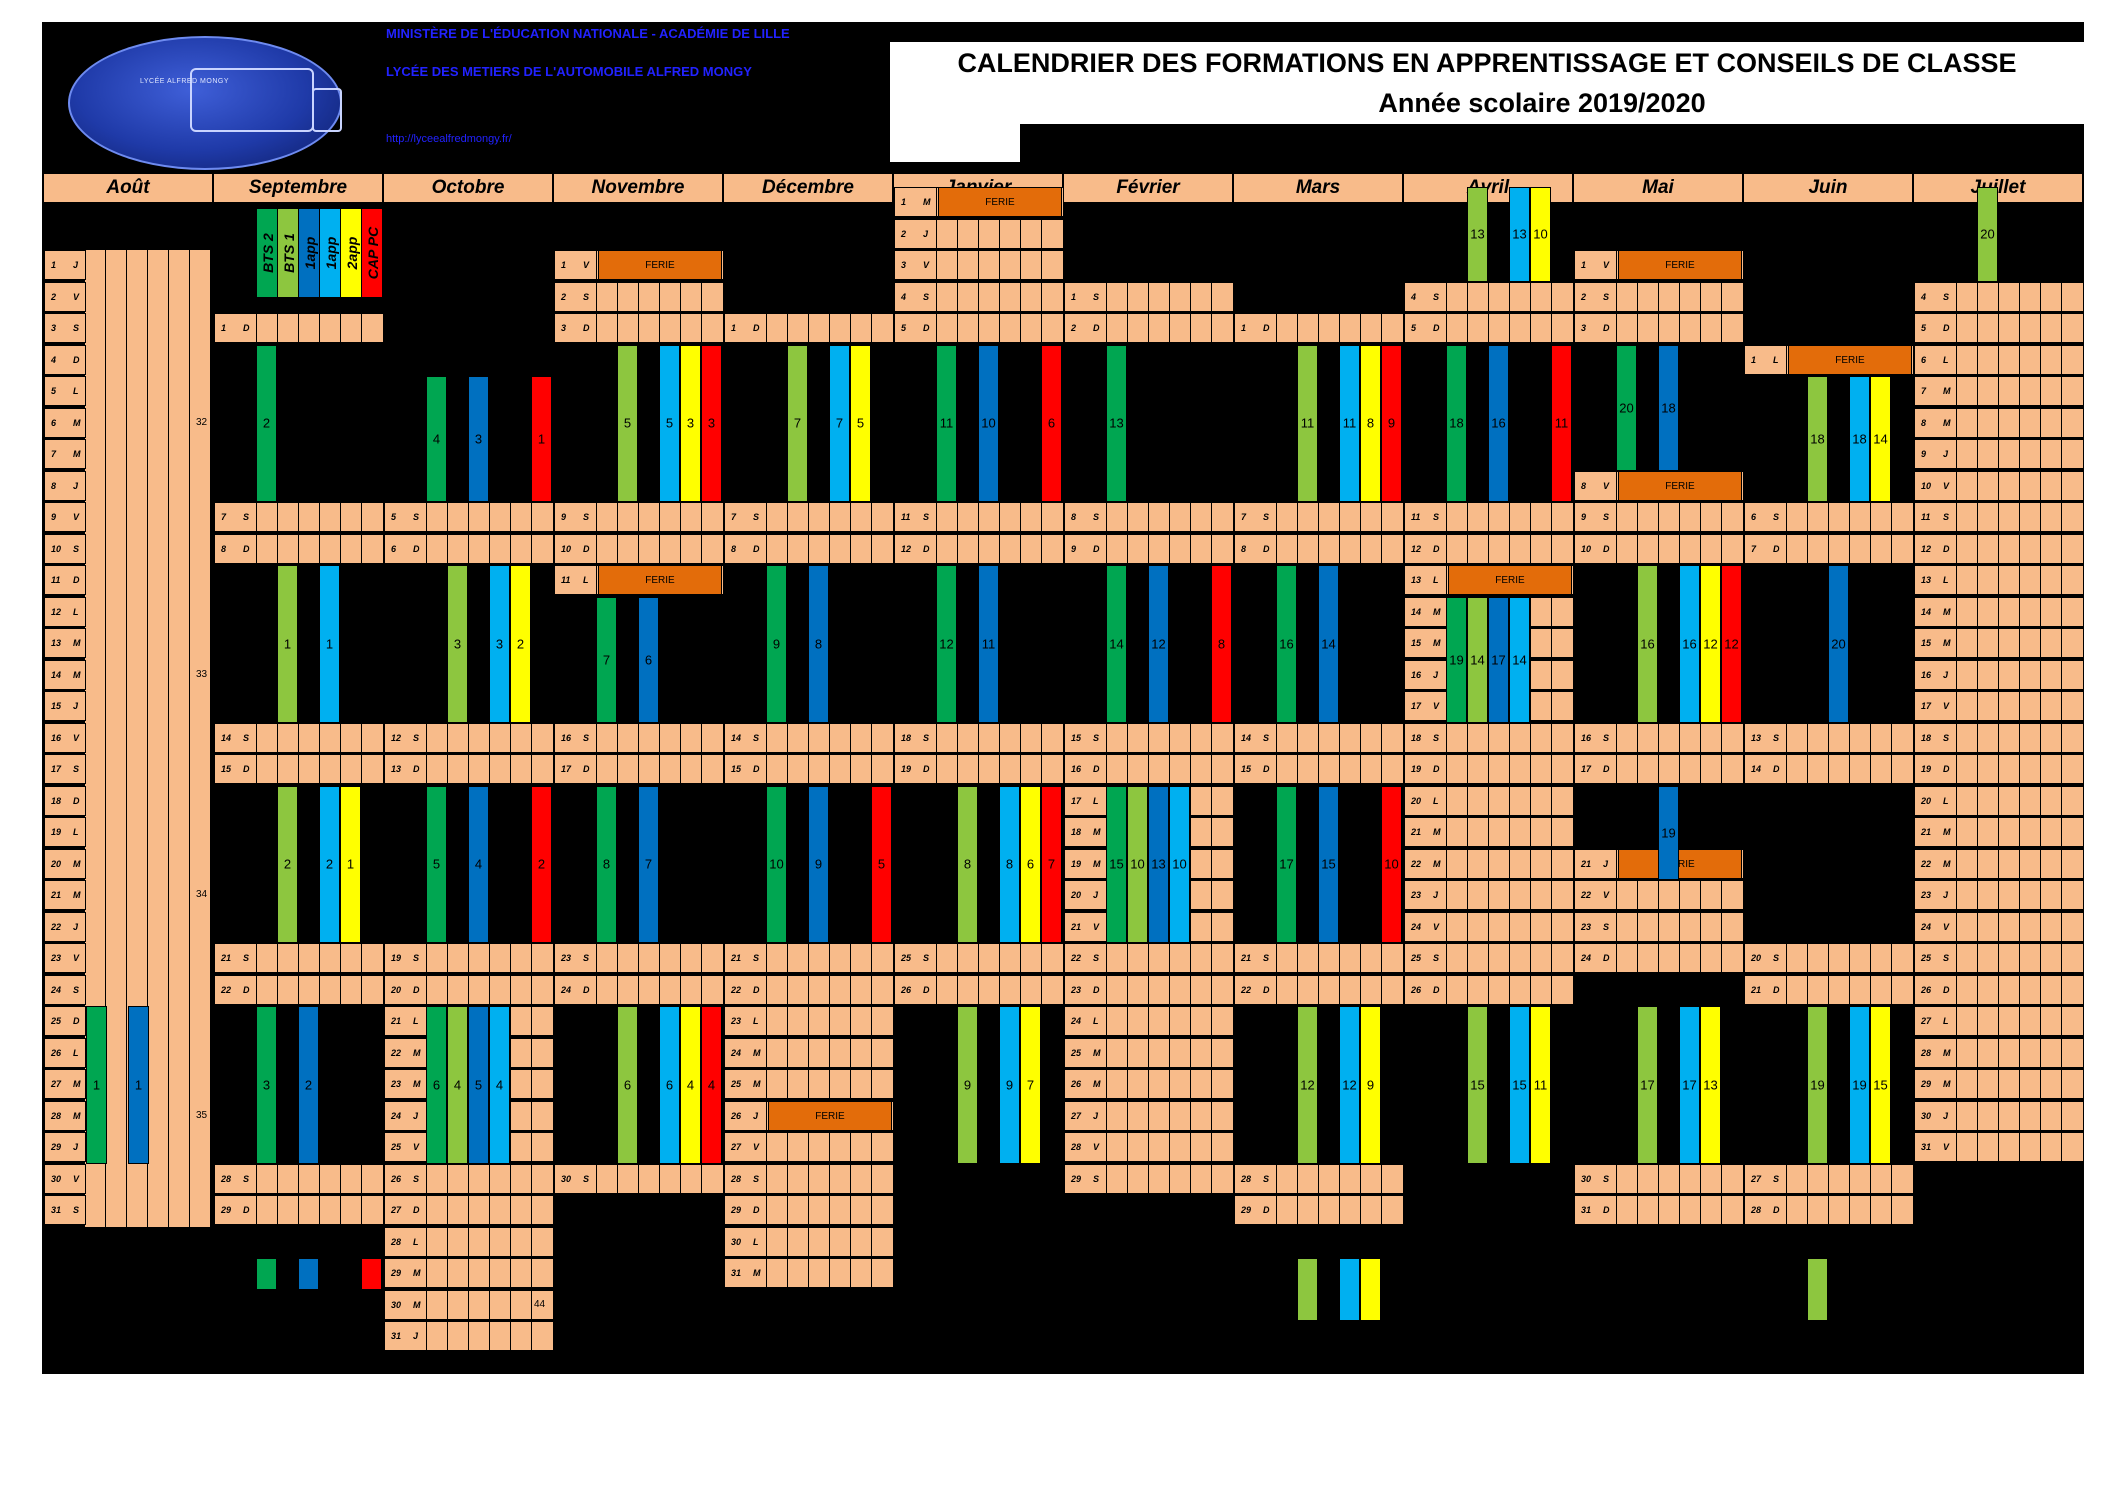 The width and height of the screenshot is (2117, 1497). Describe the element at coordinates (65, 832) in the screenshot. I see `day-cell-aout: 19 L` at that location.